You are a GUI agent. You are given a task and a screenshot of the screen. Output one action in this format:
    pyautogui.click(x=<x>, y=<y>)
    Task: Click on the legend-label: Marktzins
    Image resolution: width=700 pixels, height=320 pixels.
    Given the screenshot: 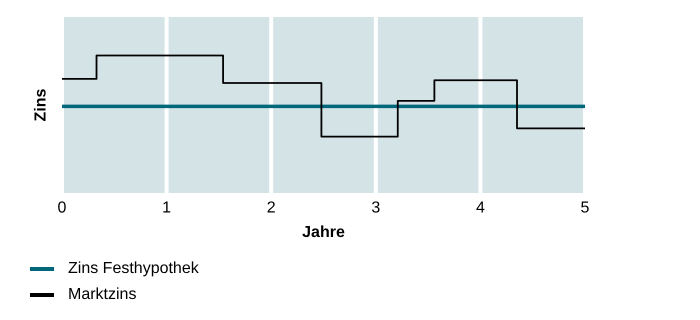 What is the action you would take?
    pyautogui.click(x=102, y=295)
    